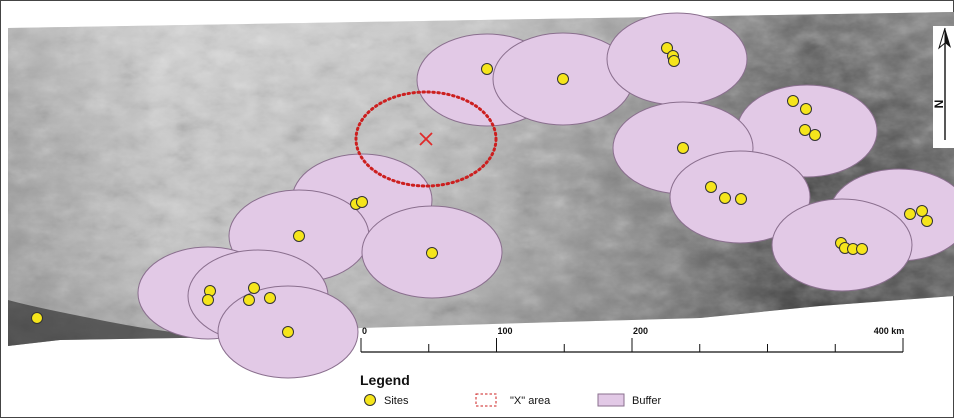  I want to click on x-mark-stroke, so click(426, 139).